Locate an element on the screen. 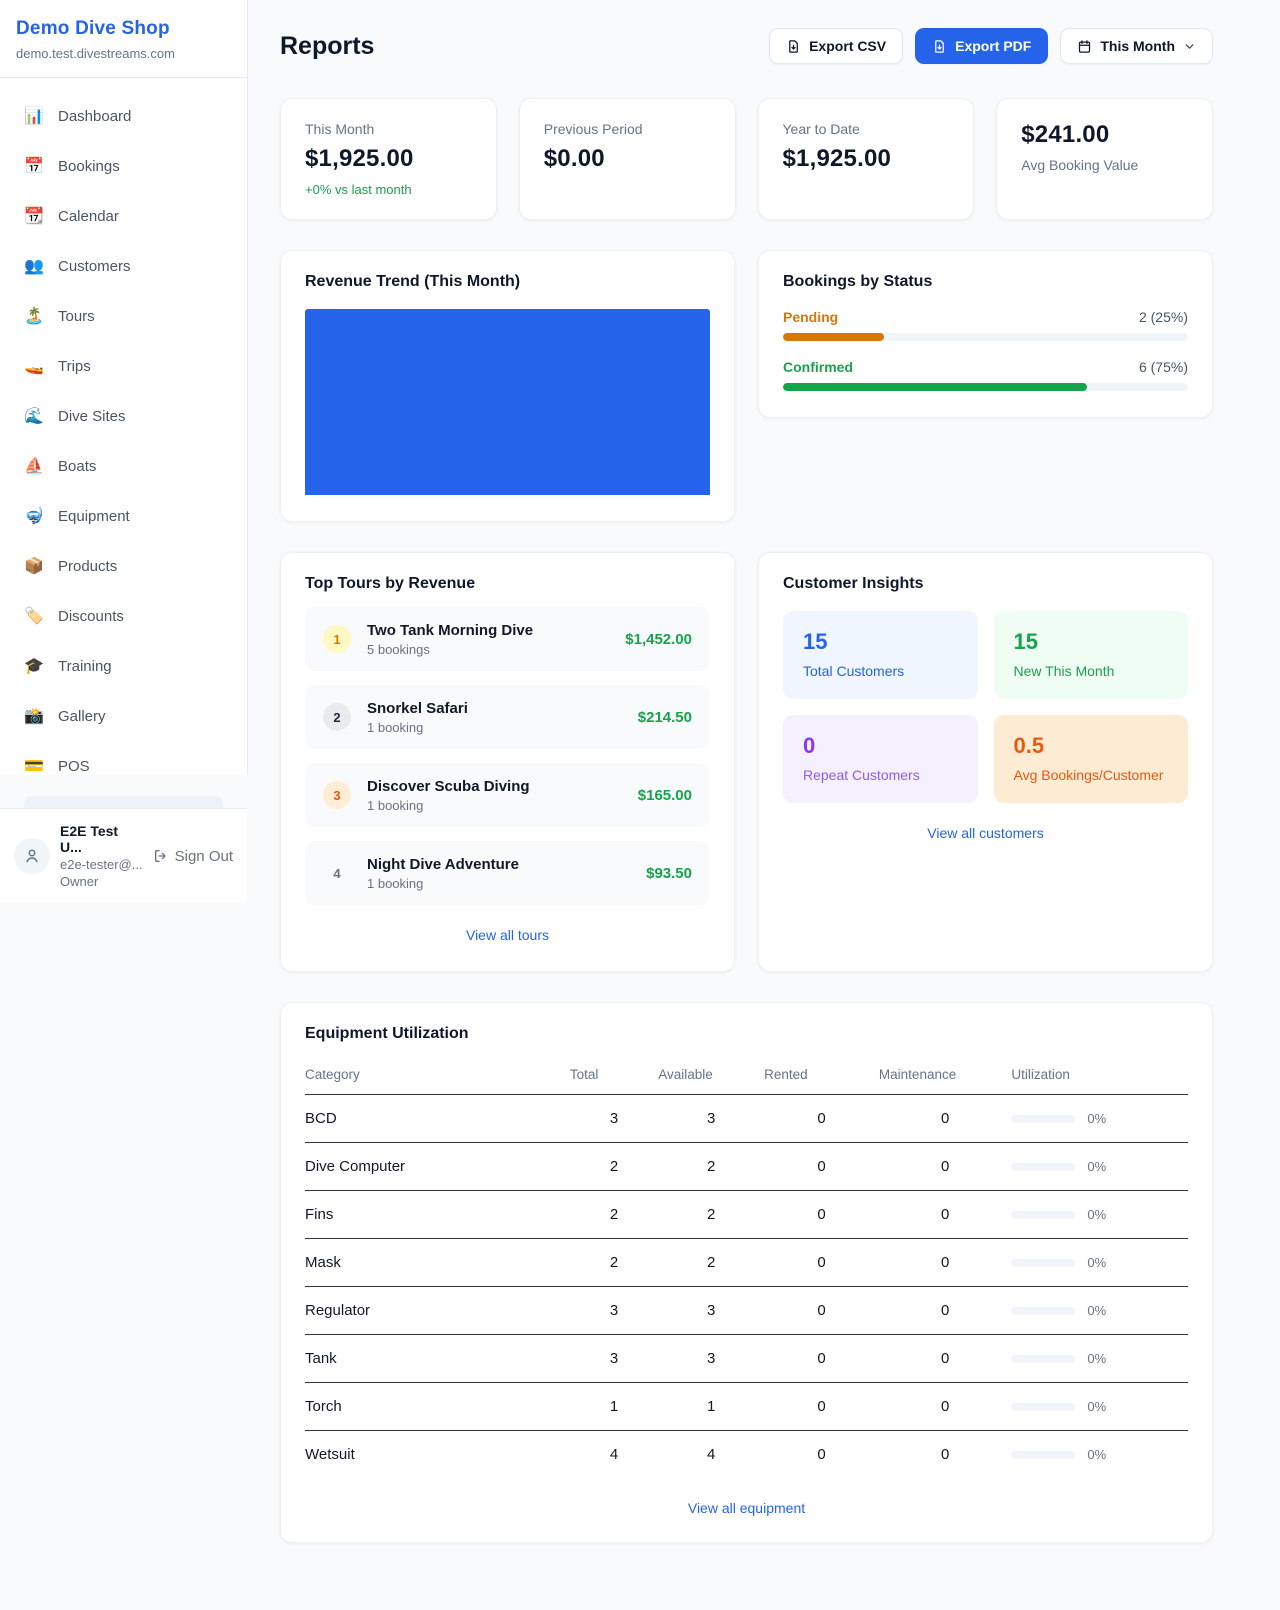 This screenshot has width=1280, height=1610. sidebar-item-label: Equipment is located at coordinates (94, 516).